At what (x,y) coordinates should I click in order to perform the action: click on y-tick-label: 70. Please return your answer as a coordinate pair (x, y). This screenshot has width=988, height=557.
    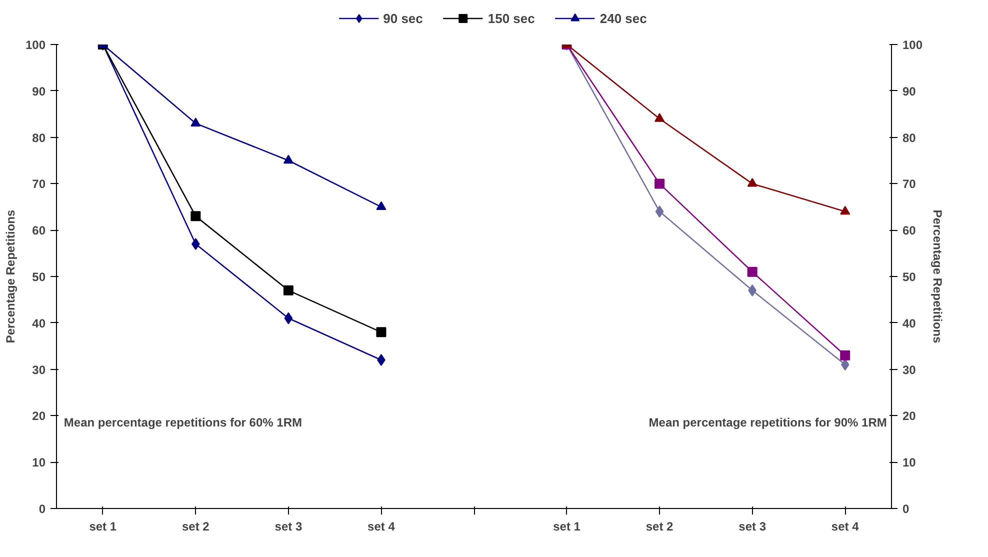
    Looking at the image, I should click on (39, 184).